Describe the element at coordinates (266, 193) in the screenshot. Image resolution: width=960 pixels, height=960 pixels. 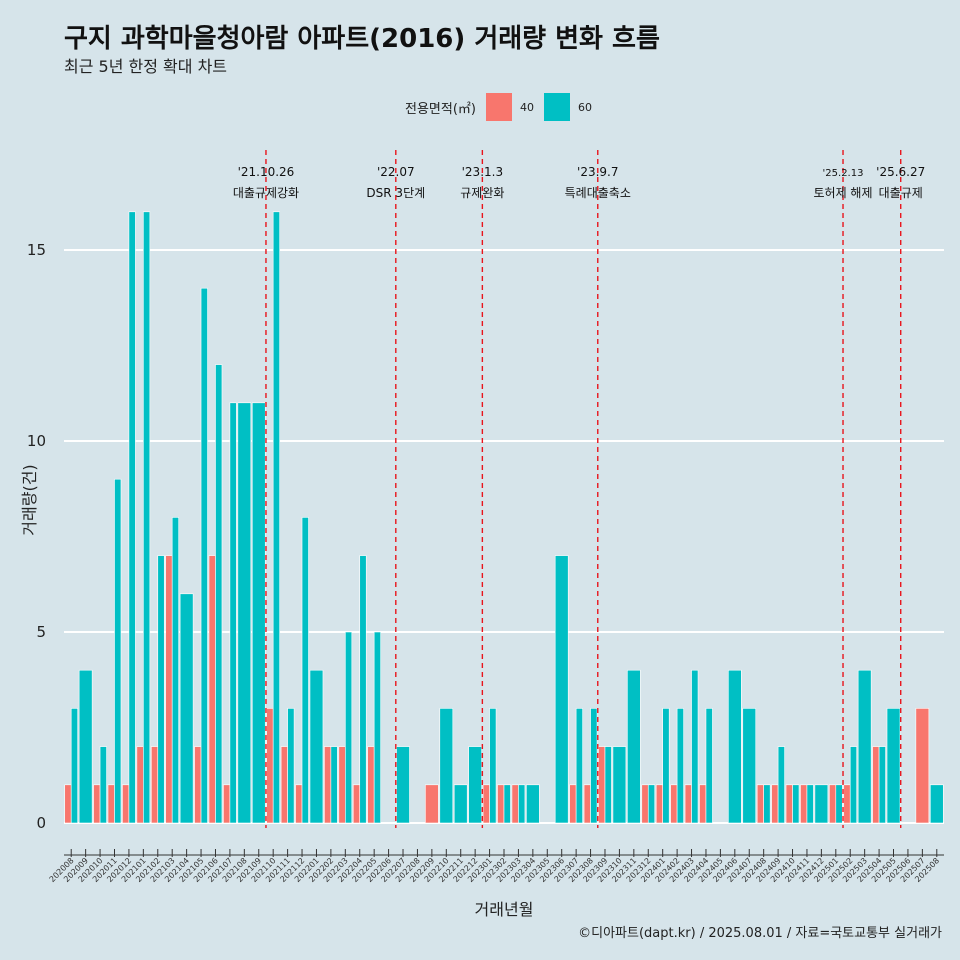
I see `event-label-0: 대출규제강화` at that location.